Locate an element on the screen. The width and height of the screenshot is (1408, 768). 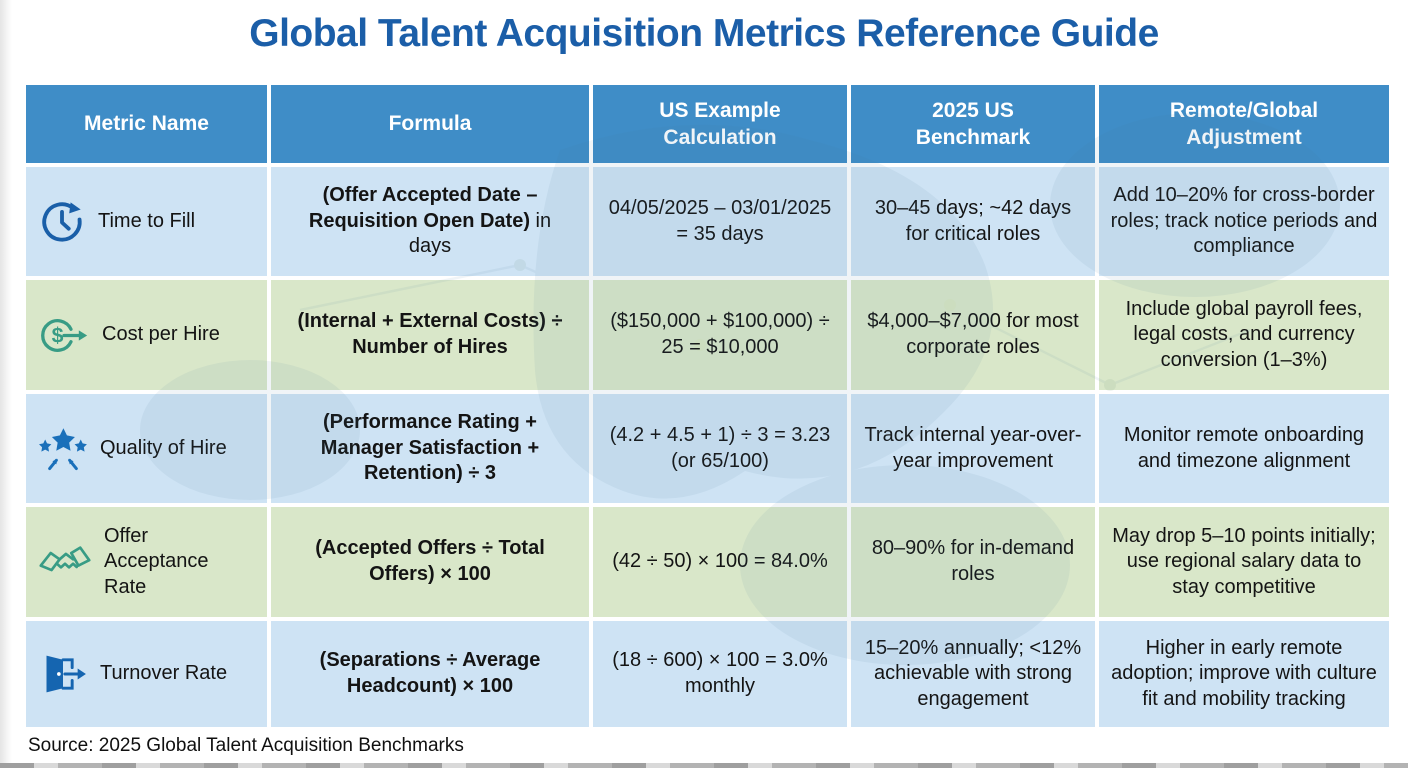
formula-cell: (Separations ÷ Average Headcount) × 100 is located at coordinates (430, 674).